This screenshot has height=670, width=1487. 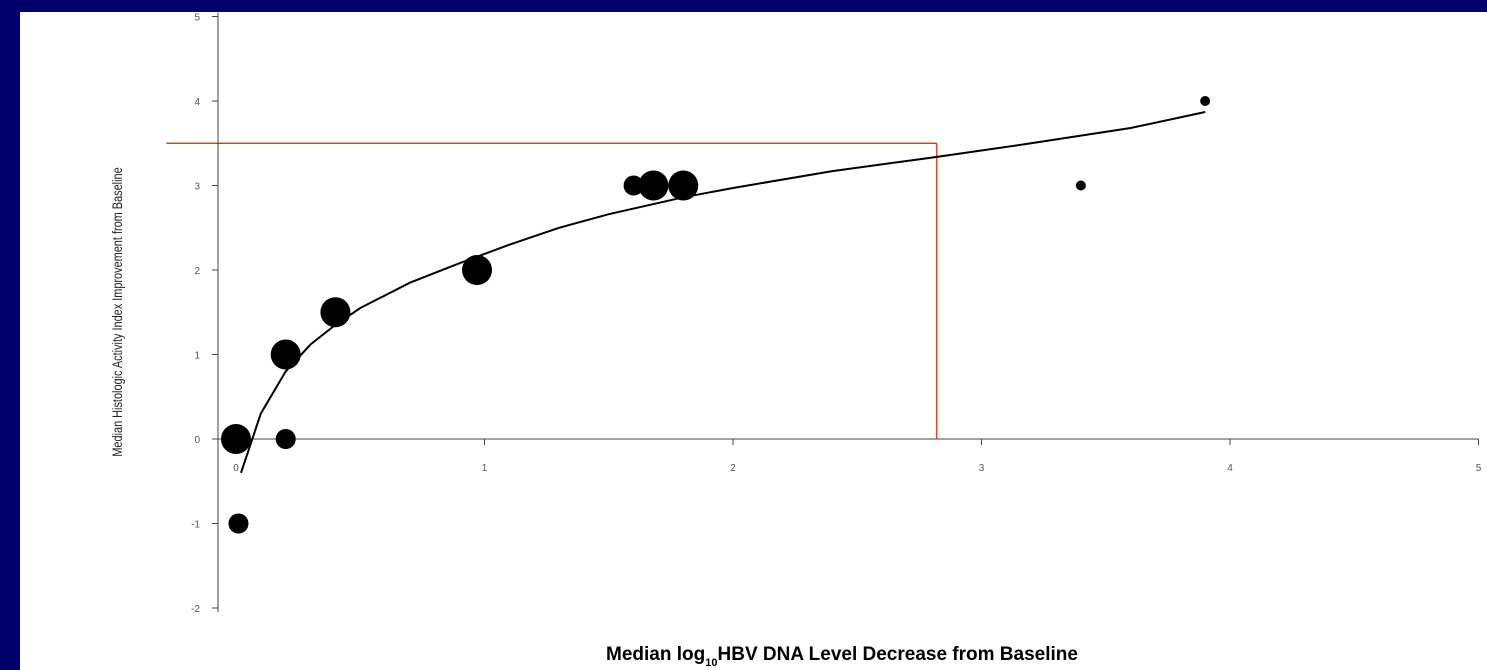 I want to click on x-tick-label: 3, so click(x=982, y=468).